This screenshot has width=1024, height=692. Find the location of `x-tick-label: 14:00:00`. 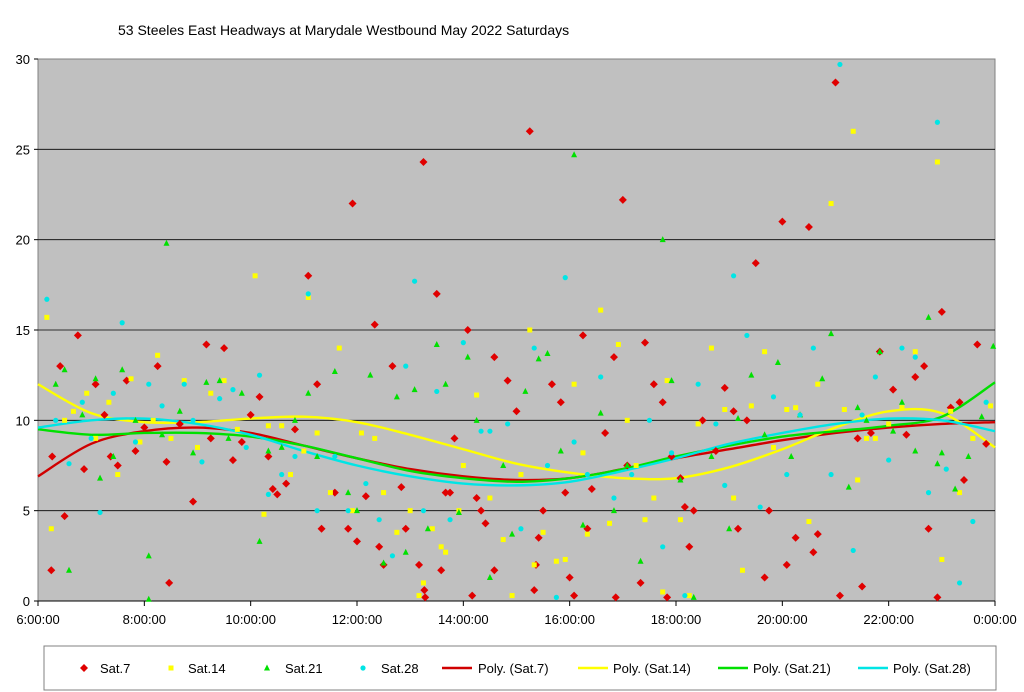

x-tick-label: 14:00:00 is located at coordinates (463, 619).